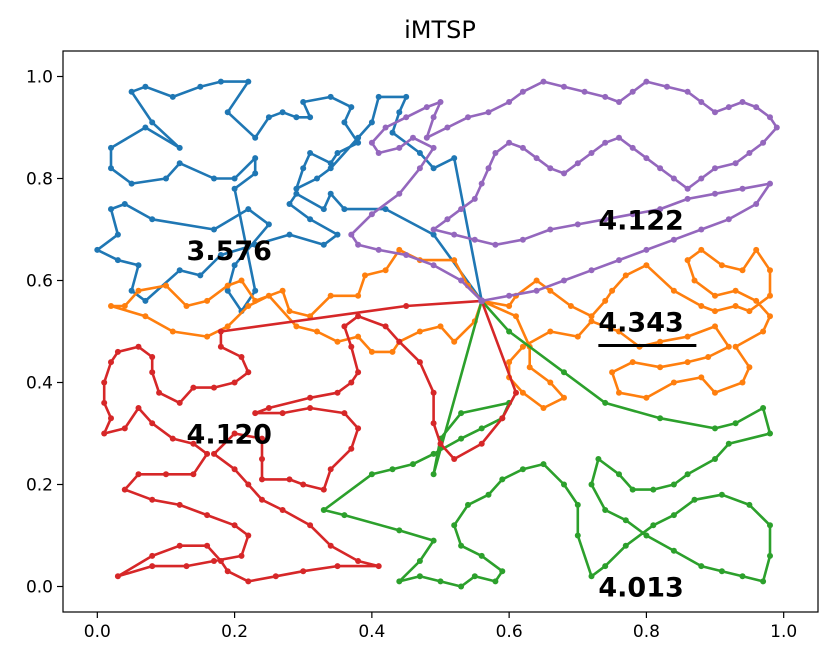  I want to click on y-tick-label: 0.0, so click(39, 588).